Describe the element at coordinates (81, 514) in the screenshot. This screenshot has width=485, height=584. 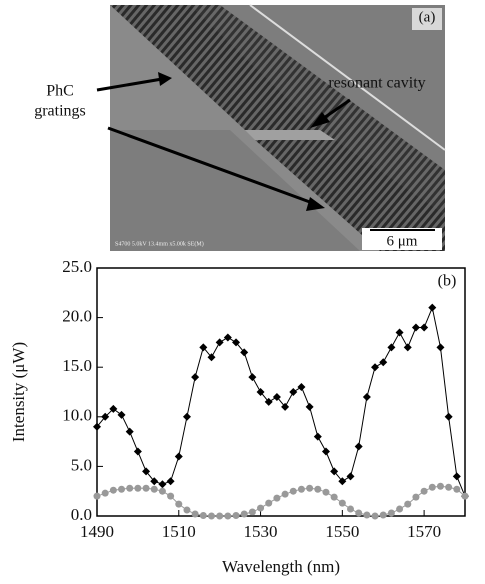
I see `y-tick-label: 0.0` at that location.